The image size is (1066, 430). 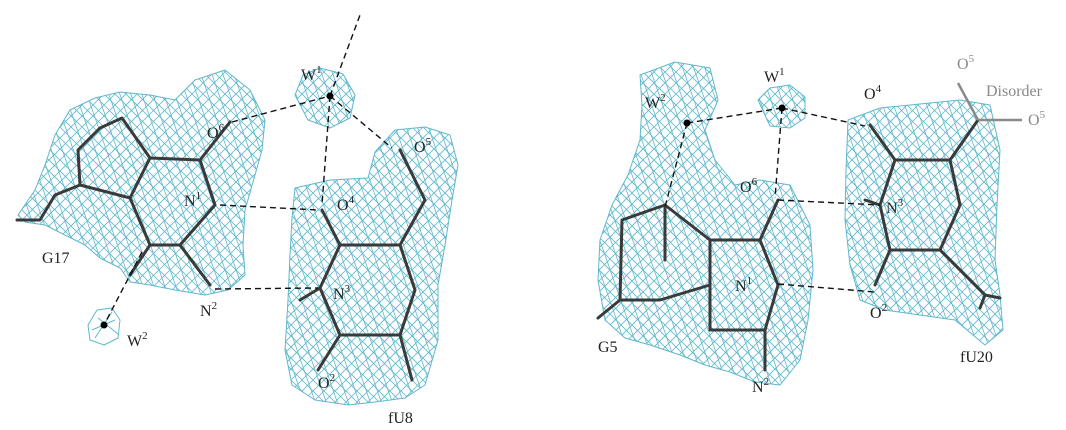 What do you see at coordinates (749, 186) in the screenshot?
I see `atom-label-o6-right: O6` at bounding box center [749, 186].